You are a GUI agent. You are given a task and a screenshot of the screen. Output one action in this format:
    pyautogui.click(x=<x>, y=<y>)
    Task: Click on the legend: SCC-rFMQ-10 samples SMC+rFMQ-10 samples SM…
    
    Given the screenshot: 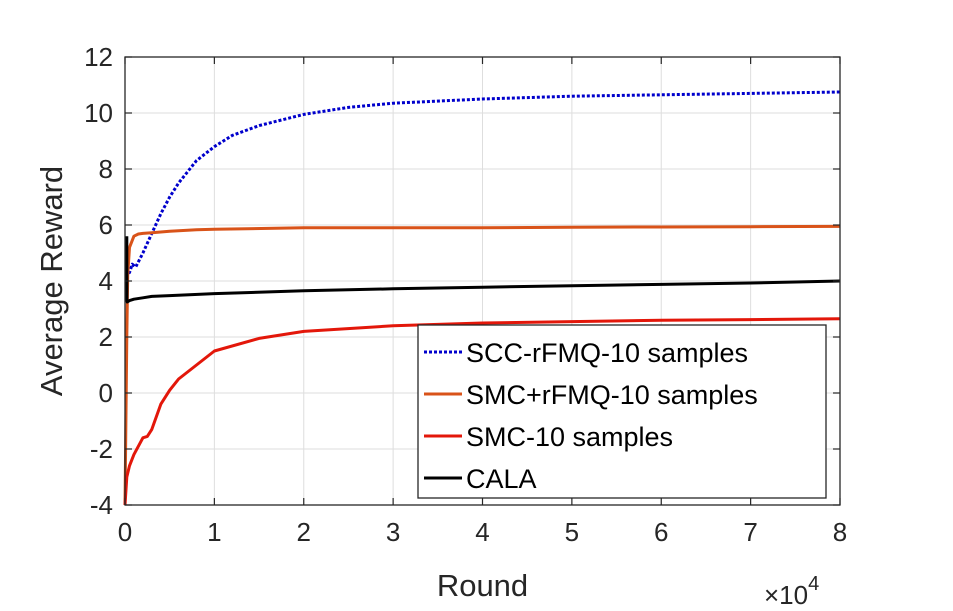 What is the action you would take?
    pyautogui.click(x=622, y=411)
    